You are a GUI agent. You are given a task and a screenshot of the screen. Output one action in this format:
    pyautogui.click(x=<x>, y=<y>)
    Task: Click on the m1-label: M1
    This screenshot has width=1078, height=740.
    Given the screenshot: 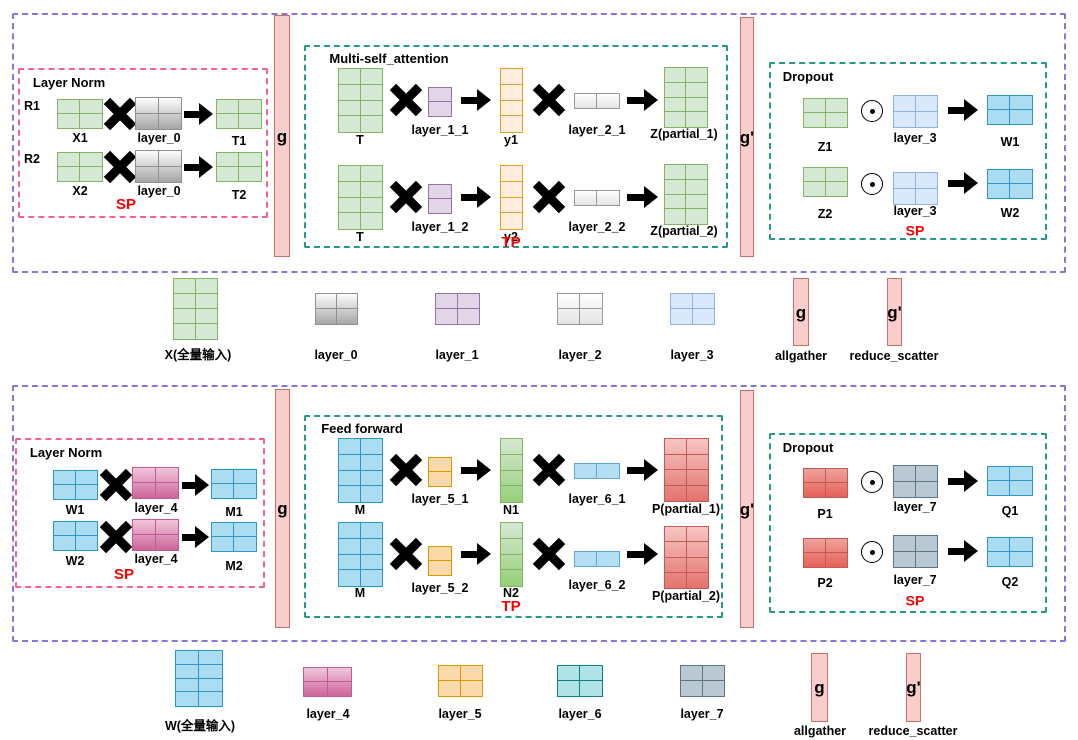 What is the action you would take?
    pyautogui.click(x=234, y=512)
    